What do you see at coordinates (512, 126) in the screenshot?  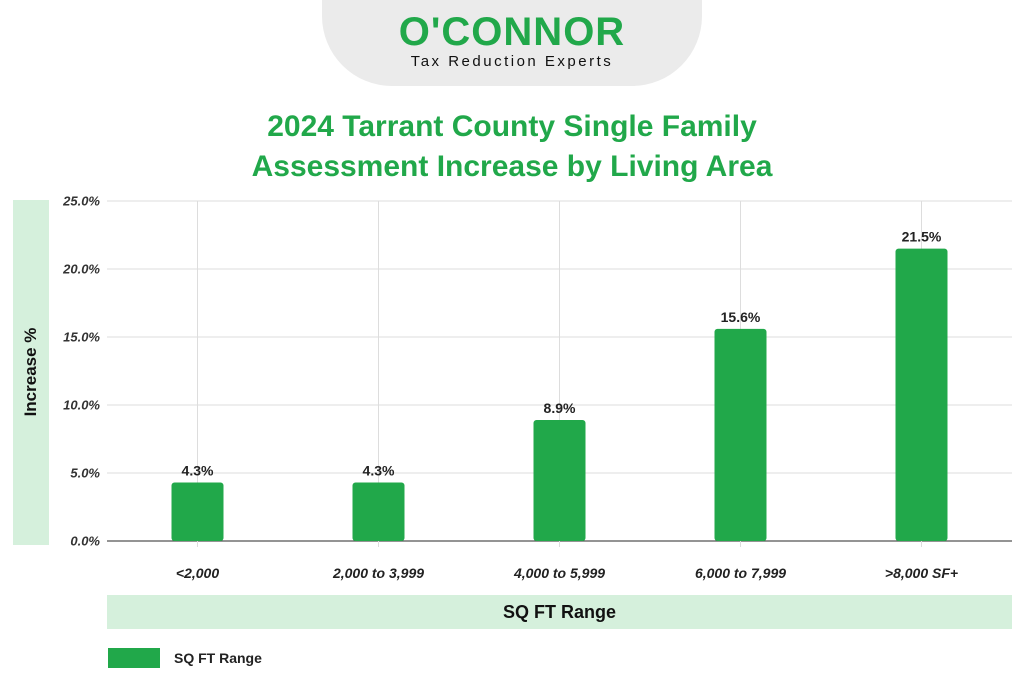 I see `chart-title-line-1: 2024 Tarrant County Single Family` at bounding box center [512, 126].